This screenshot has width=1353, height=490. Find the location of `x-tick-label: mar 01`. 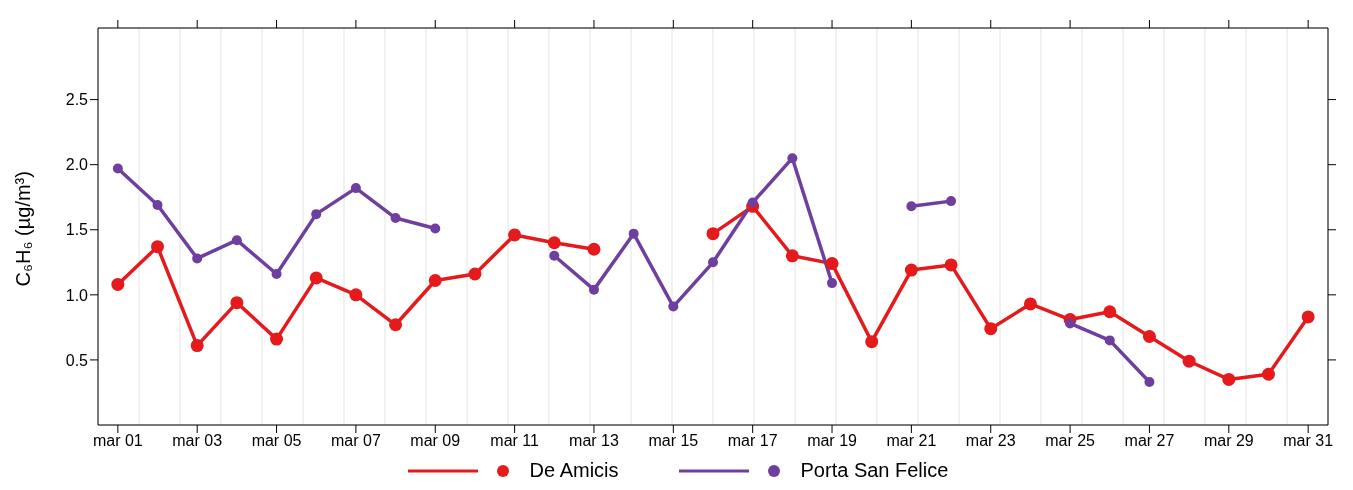

x-tick-label: mar 01 is located at coordinates (117, 441).